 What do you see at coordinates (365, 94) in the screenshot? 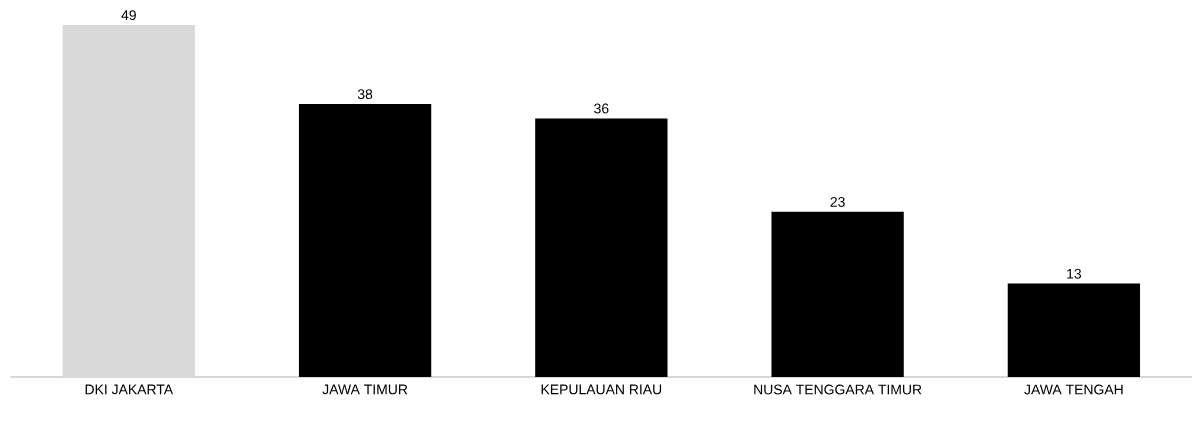
I see `data-label: 38` at bounding box center [365, 94].